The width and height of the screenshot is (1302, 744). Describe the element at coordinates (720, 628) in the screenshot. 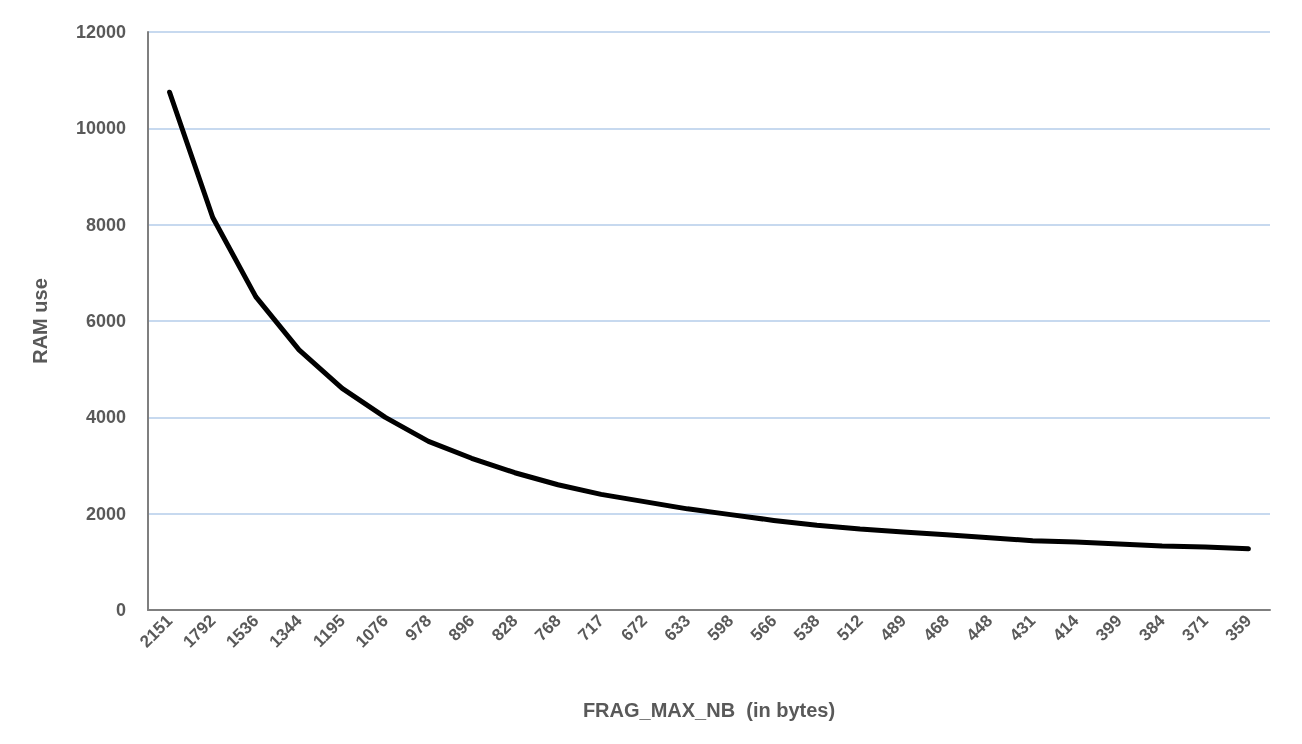

I see `x-tick-label: 598` at that location.